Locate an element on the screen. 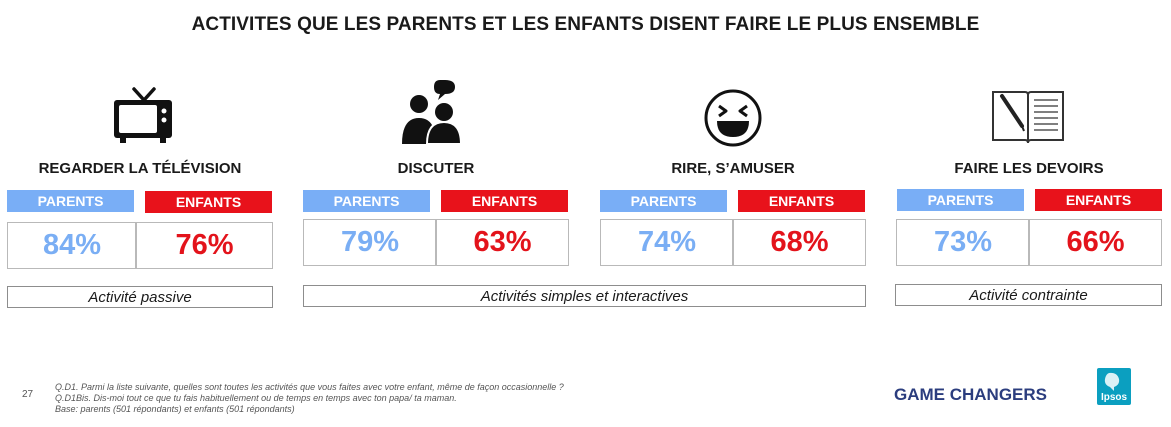  note-interactive: Activités simples et interactives is located at coordinates (584, 296).